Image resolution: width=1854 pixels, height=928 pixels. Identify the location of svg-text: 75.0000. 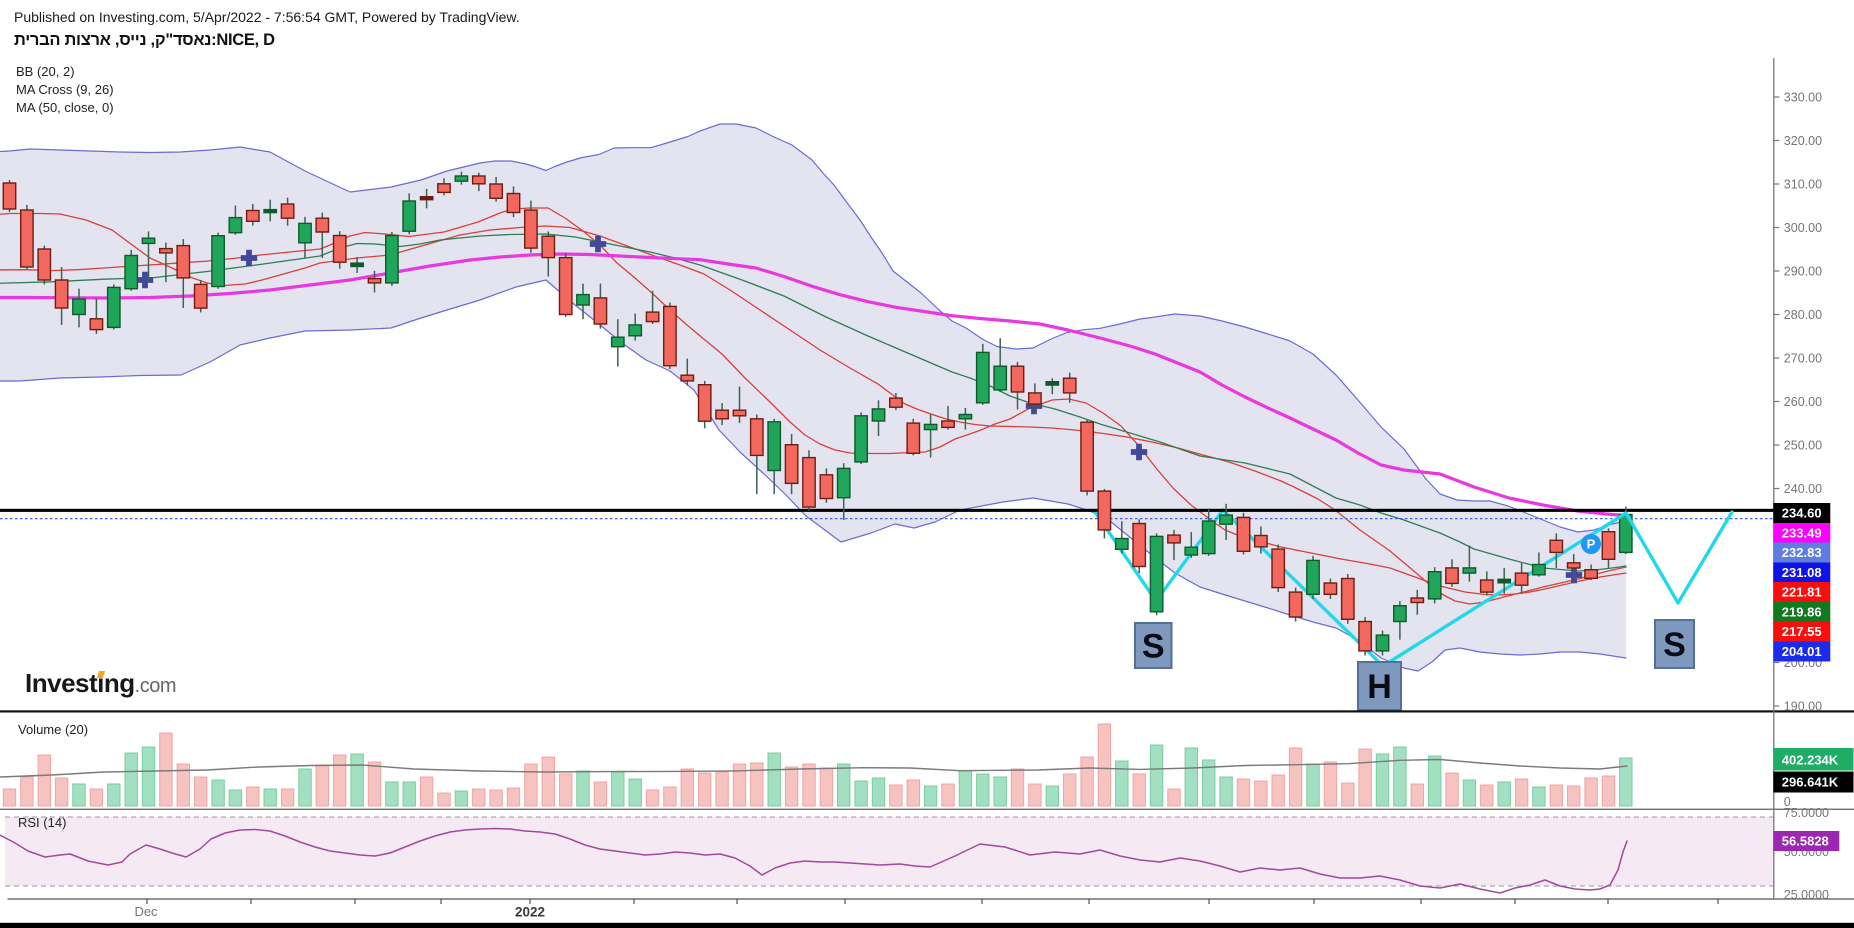
(1806, 813).